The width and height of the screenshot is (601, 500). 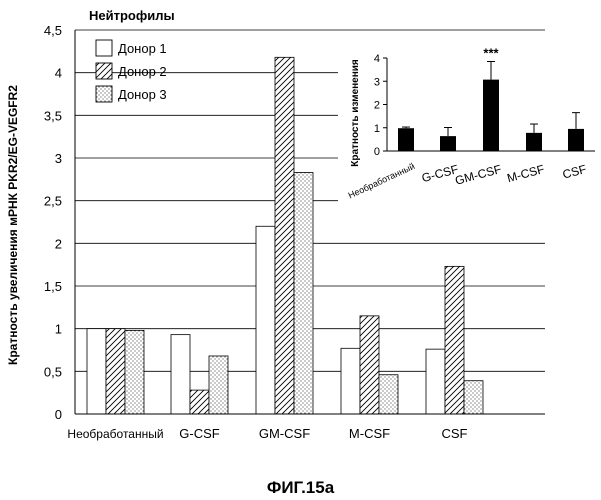 I want to click on main-chart-legend: Донор 1 Донор 2 Донор 3, so click(x=131, y=71).